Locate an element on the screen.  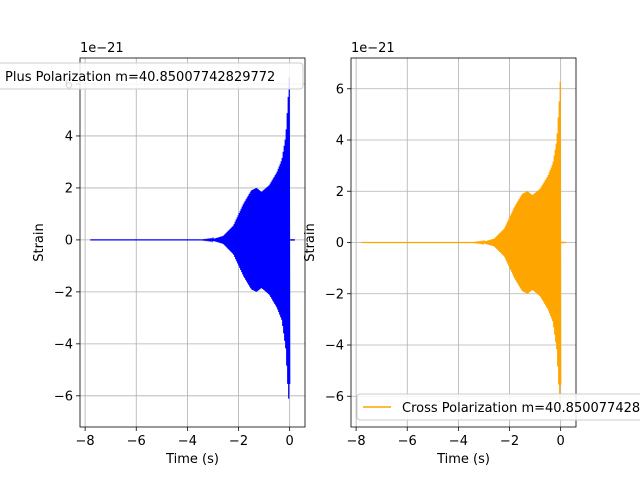
legend-plus-polarization: Plus Polarization m=40.85007742829772 is located at coordinates (152, 76).